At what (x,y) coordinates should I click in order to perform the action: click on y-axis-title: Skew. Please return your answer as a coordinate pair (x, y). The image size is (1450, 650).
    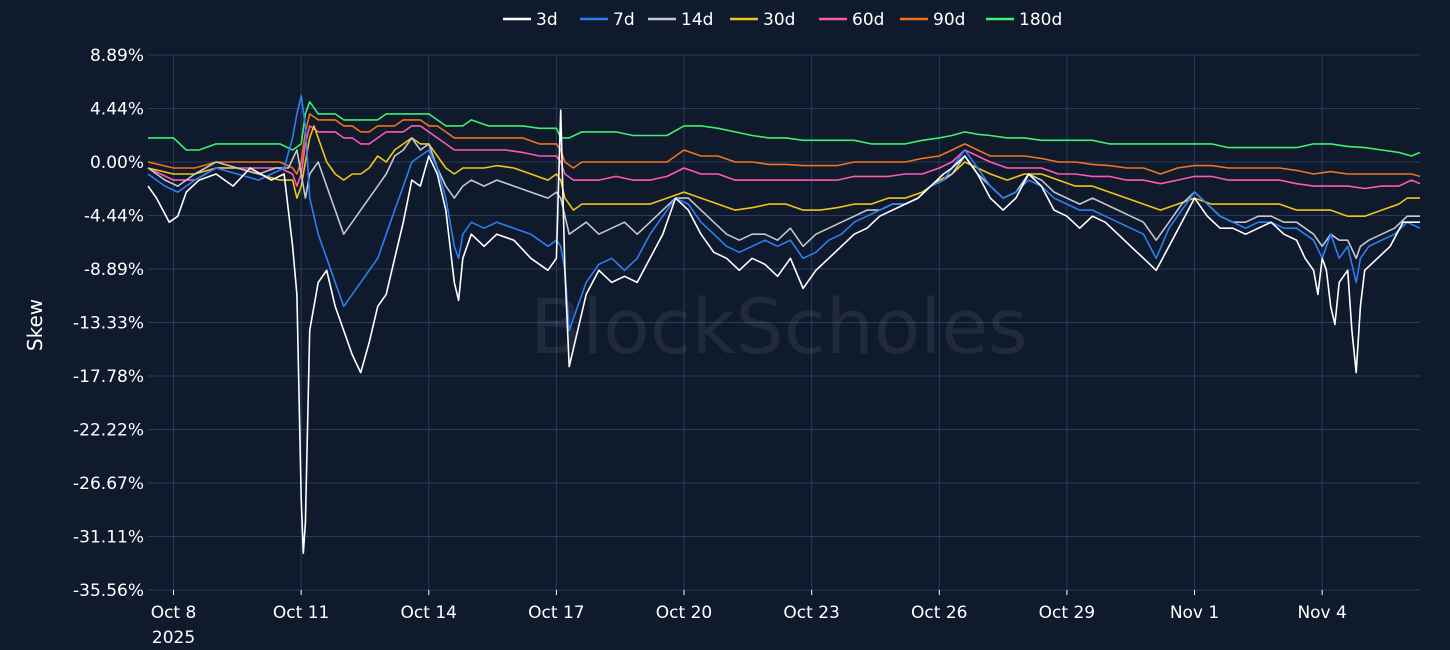
    Looking at the image, I should click on (35, 325).